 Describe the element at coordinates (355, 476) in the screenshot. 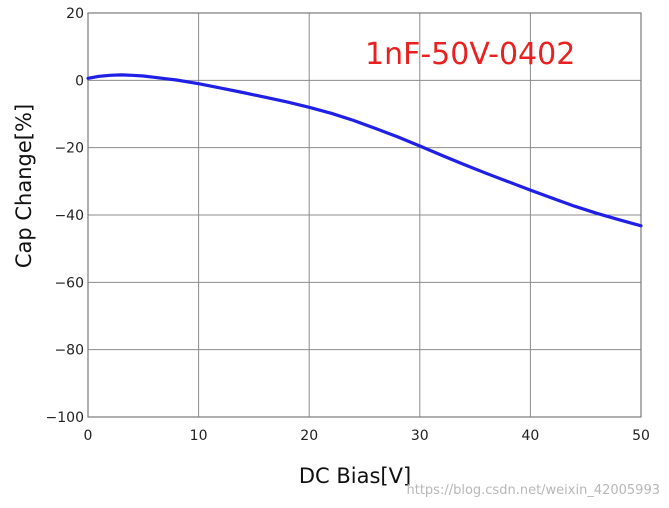

I see `x-axis-title: DC Bias[V]` at that location.